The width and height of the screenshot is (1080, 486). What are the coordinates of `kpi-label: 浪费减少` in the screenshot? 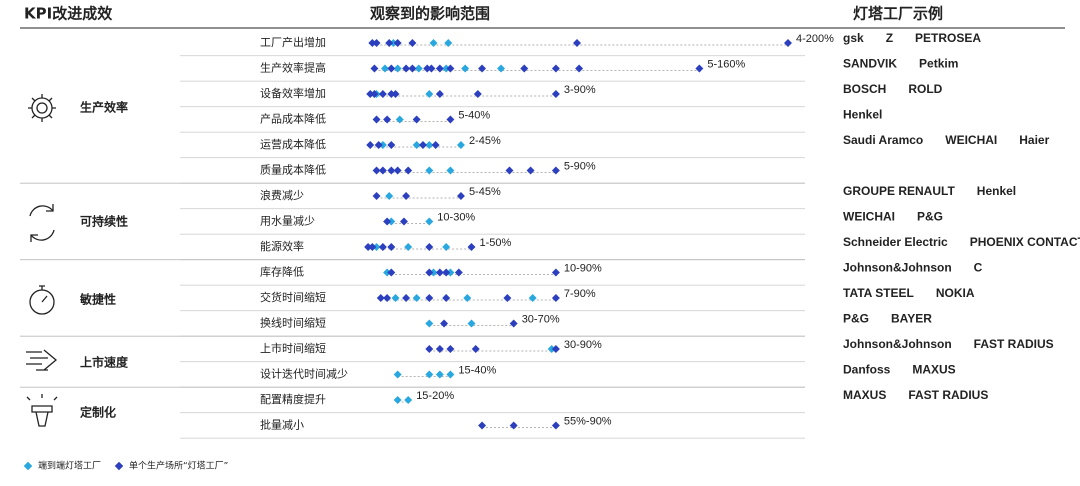 It's located at (282, 195).